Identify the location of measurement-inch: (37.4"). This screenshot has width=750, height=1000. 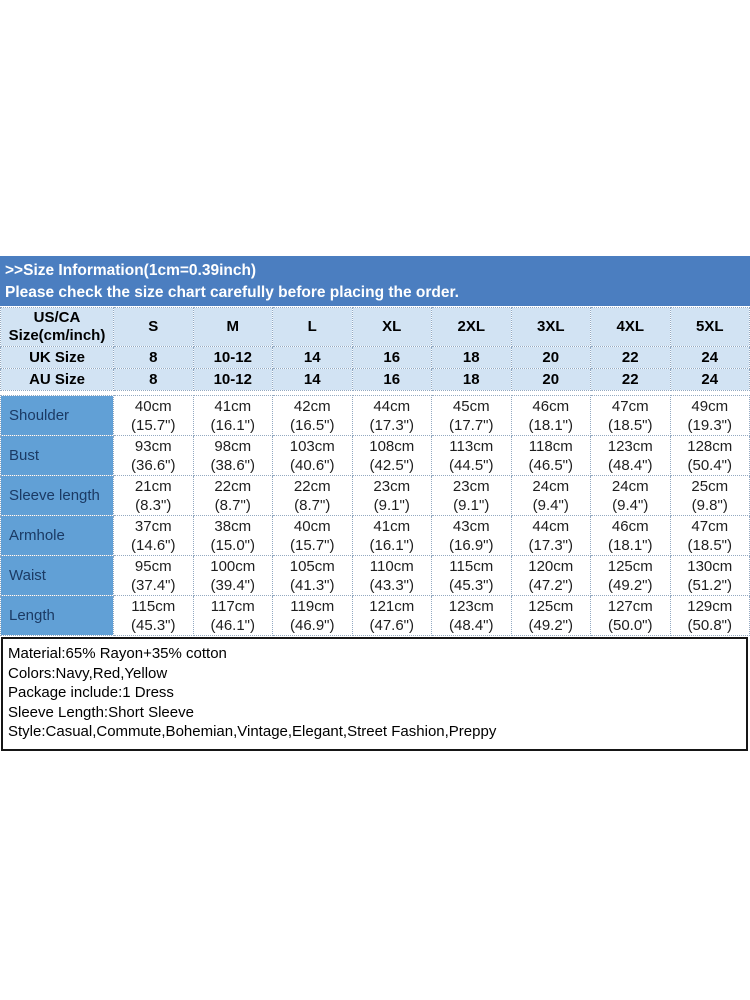
(153, 585).